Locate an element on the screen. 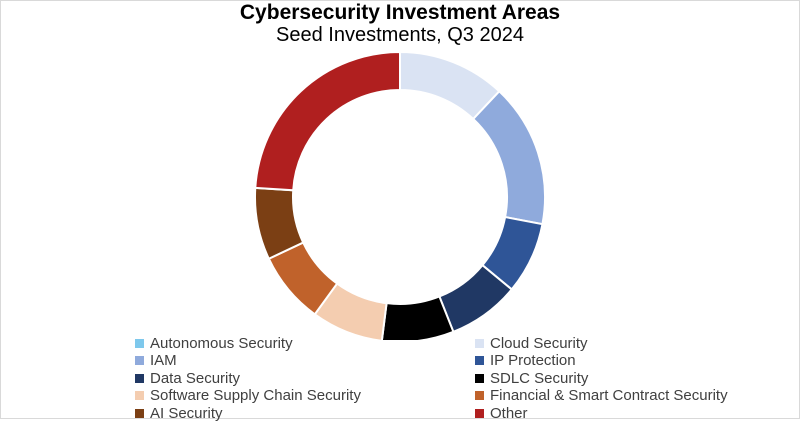 This screenshot has height=422, width=800. legend-item: Other is located at coordinates (501, 413).